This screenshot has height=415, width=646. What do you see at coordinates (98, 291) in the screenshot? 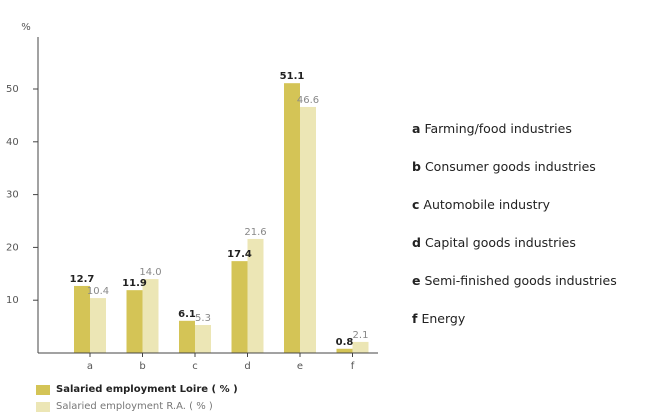
I see `value-label-a-series-2: 10.4` at bounding box center [98, 291].